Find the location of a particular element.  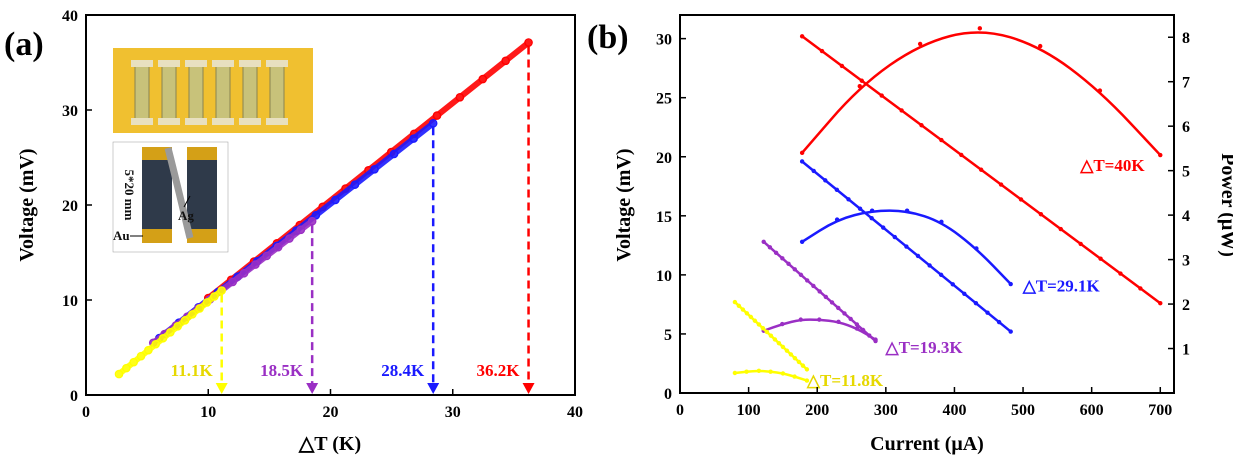

drop-arrow-blue is located at coordinates (433, 388).